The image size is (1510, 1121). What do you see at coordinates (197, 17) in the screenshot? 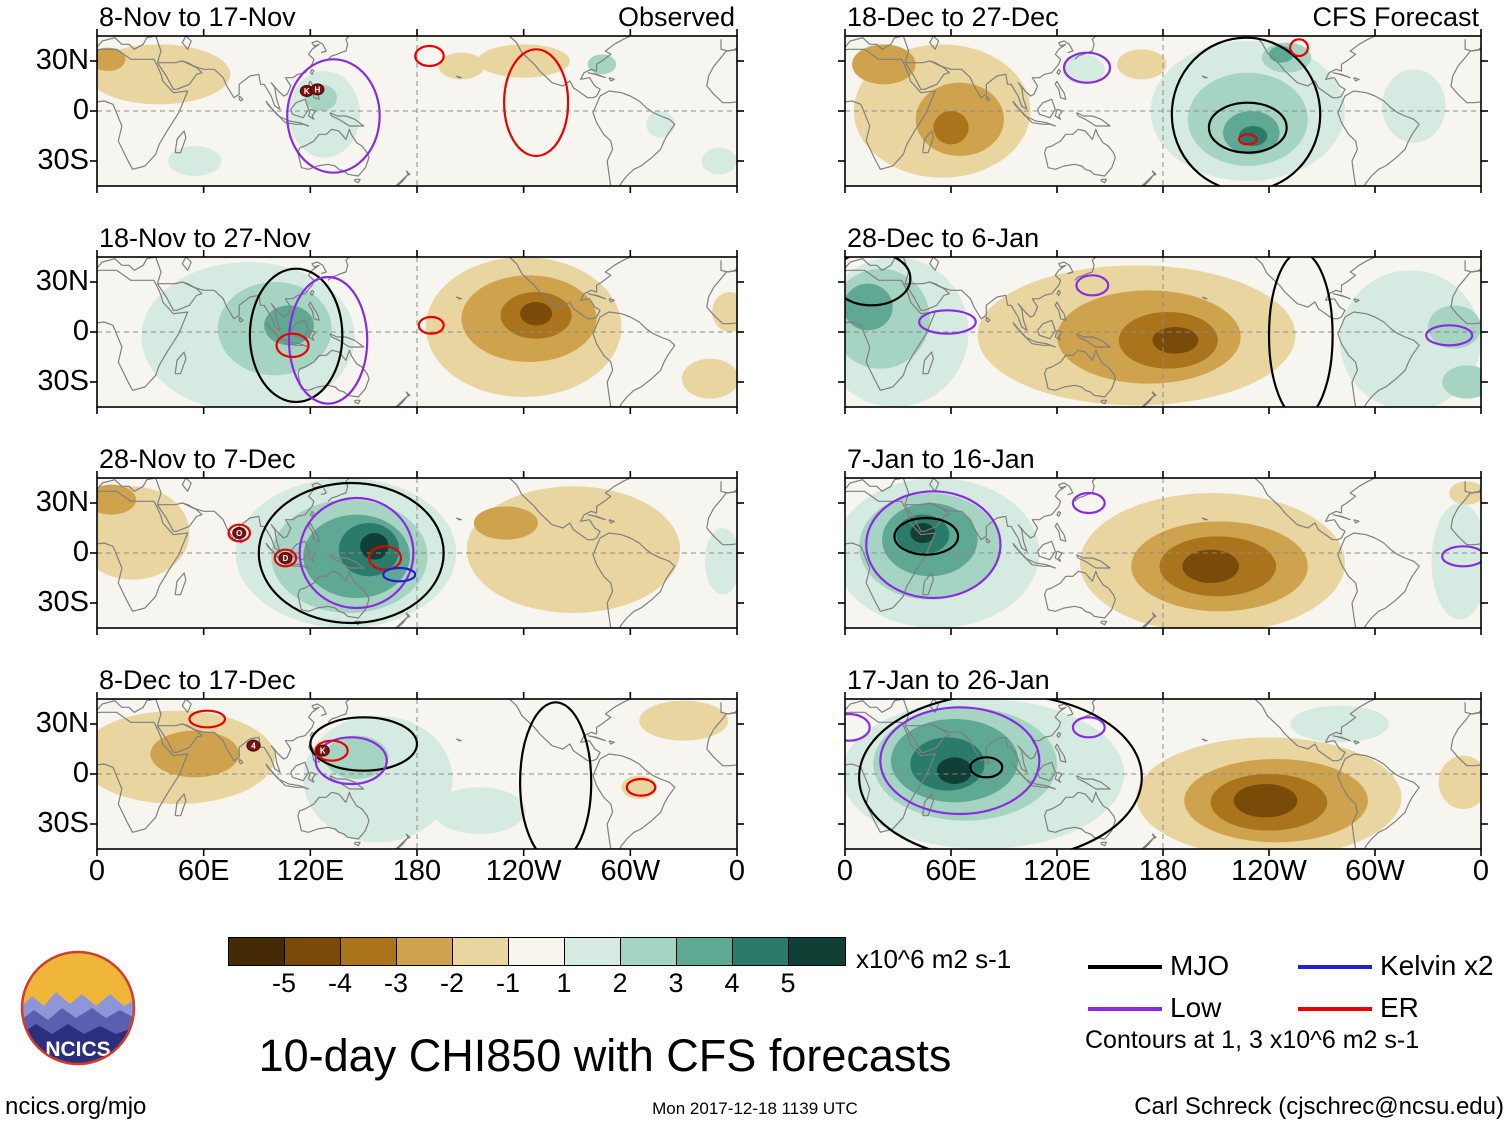
I see `panel-title: 8-Nov to 17-Nov` at bounding box center [197, 17].